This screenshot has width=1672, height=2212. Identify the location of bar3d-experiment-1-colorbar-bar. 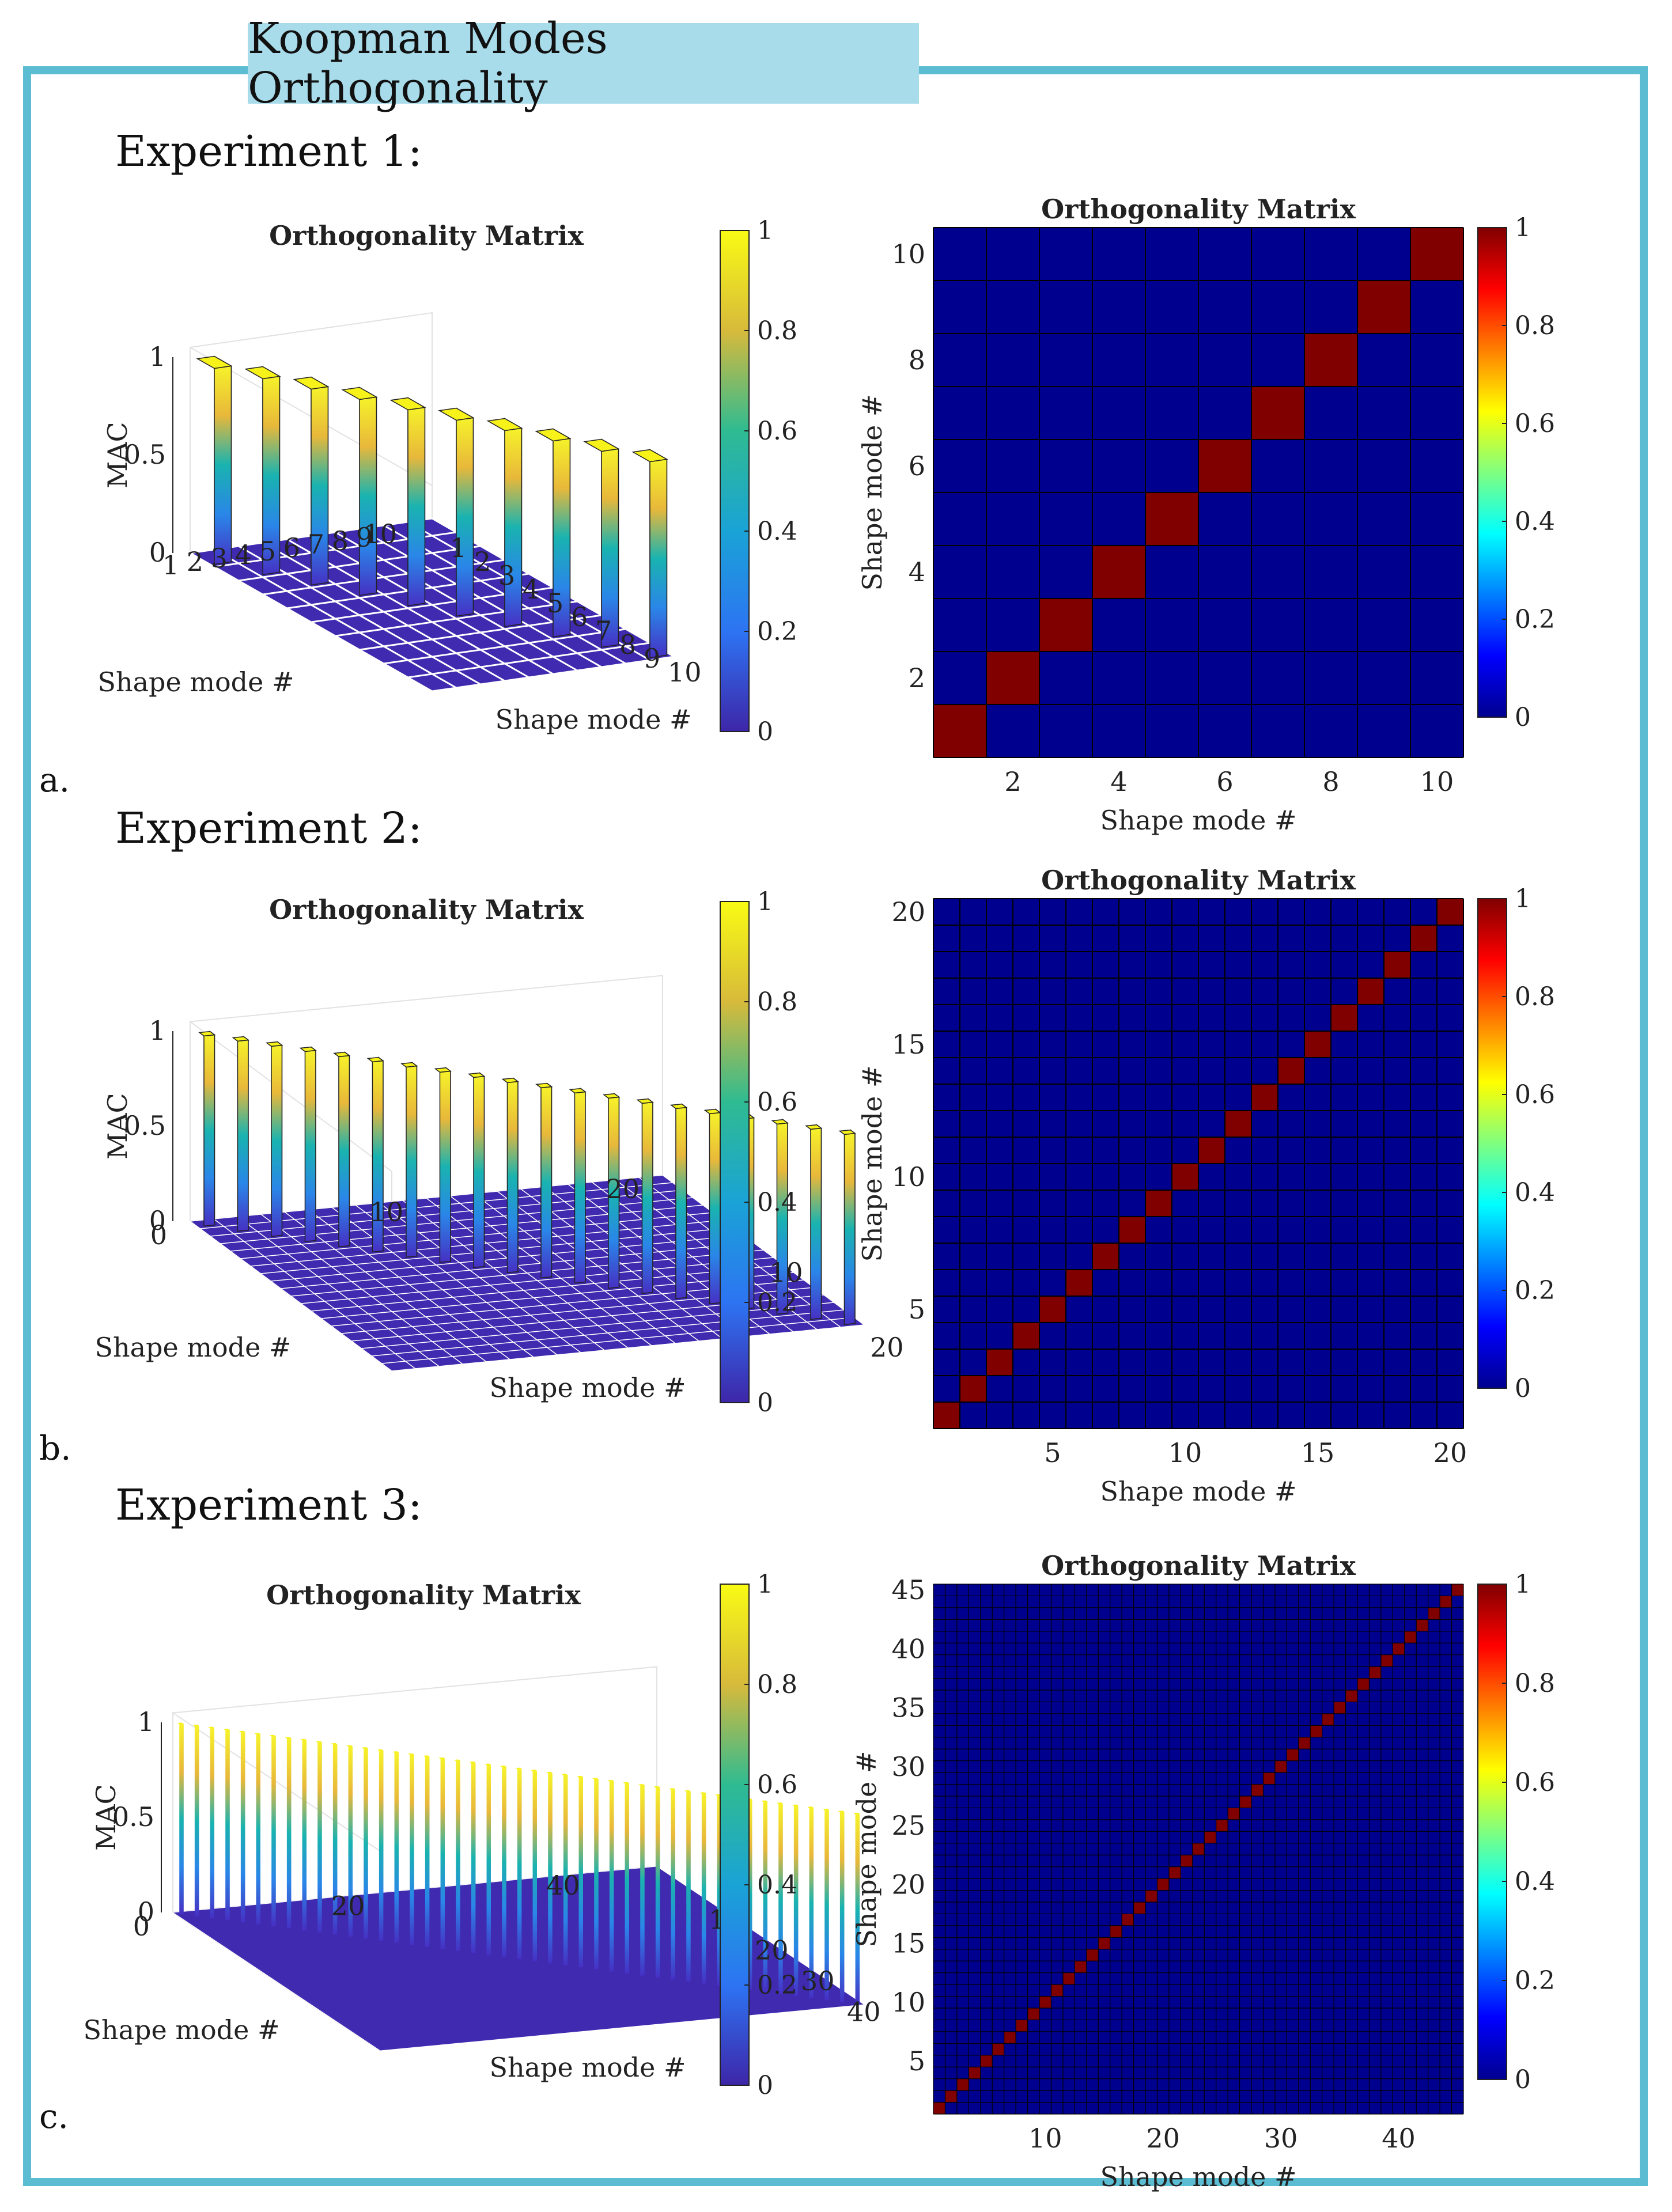
(735, 481).